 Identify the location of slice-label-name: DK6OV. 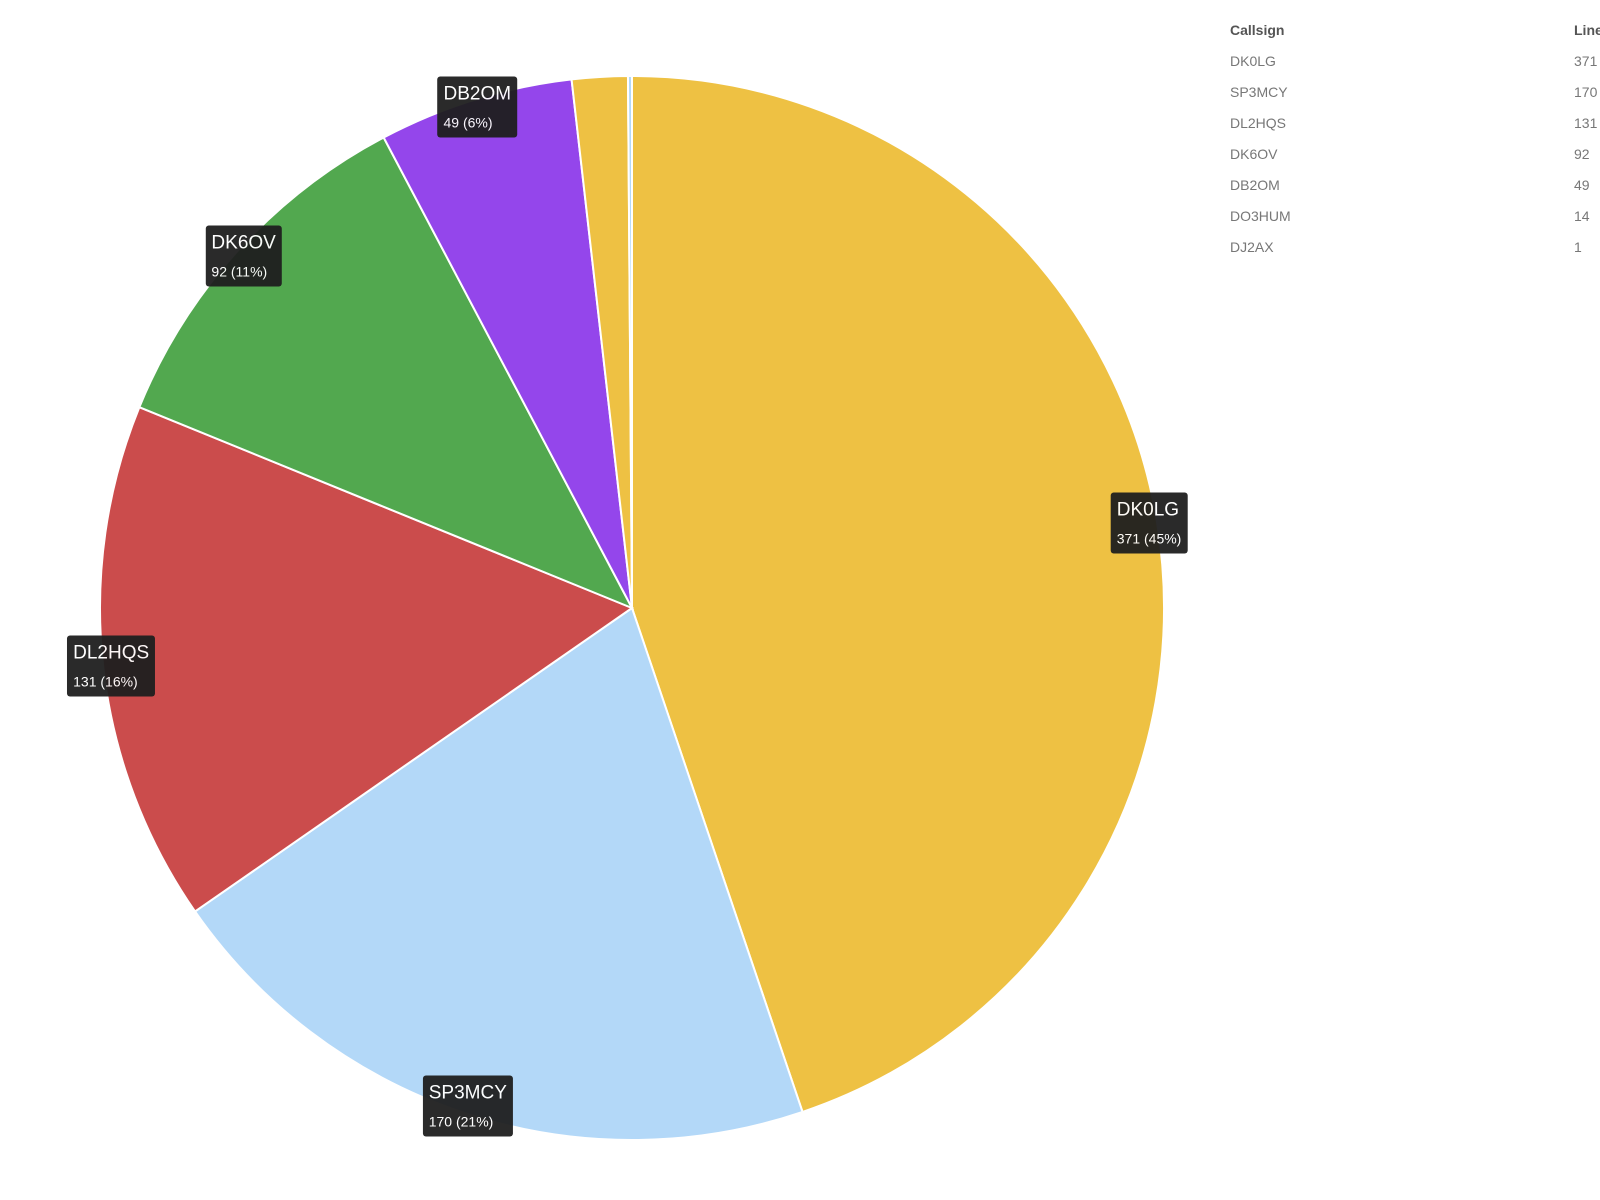
(243, 243).